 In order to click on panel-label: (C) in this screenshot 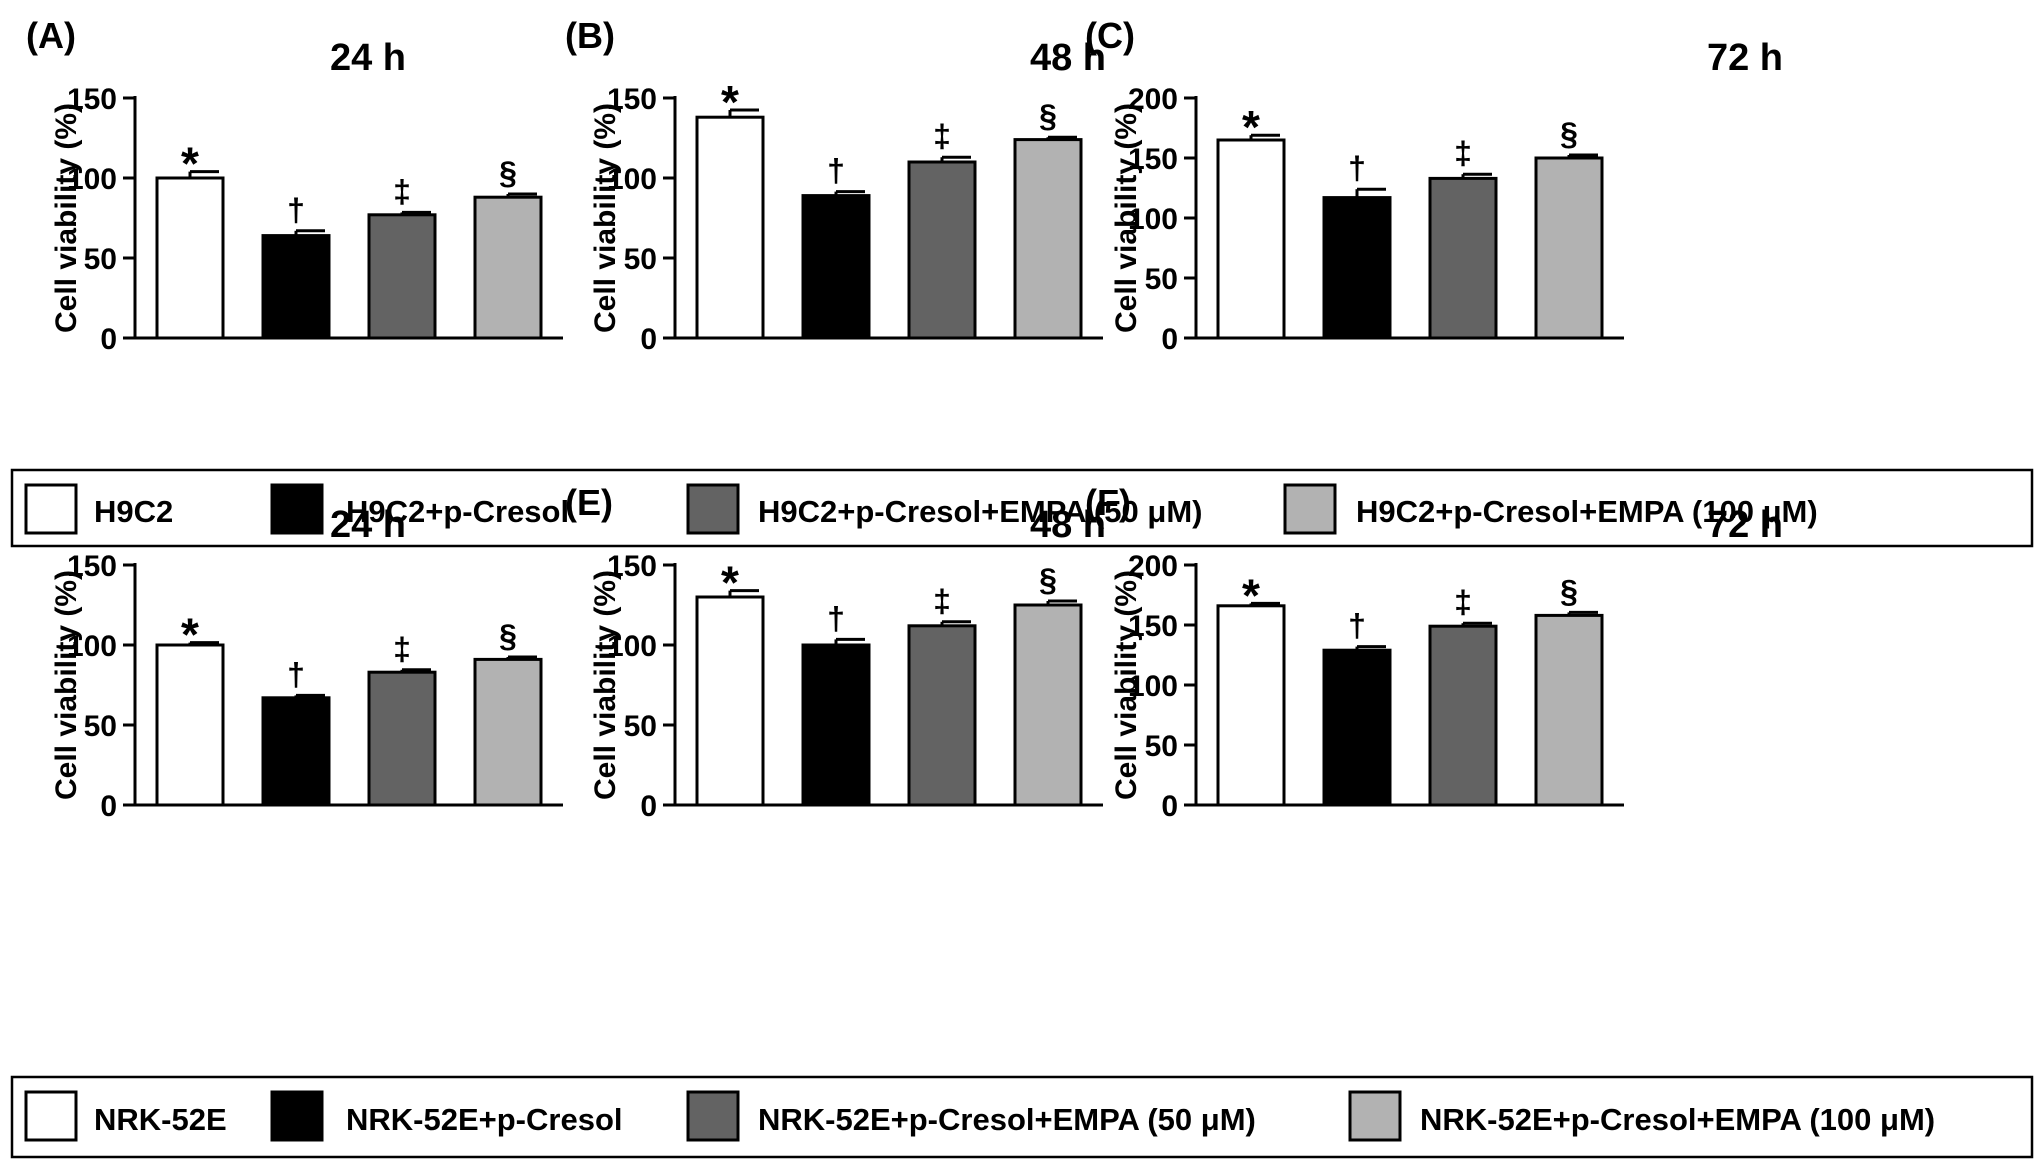, I will do `click(1110, 35)`.